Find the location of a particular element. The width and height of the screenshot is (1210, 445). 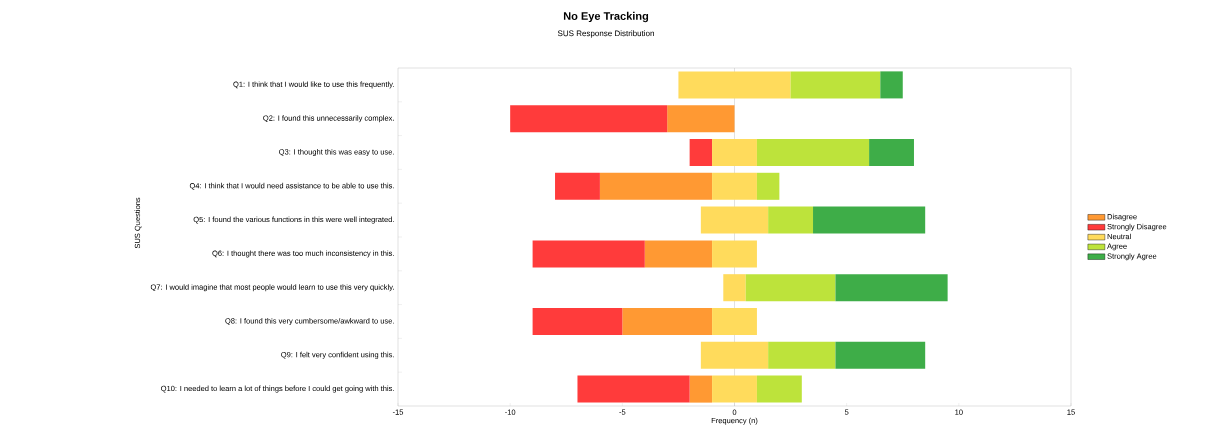

chart-subtitle: SUS Response Distribution is located at coordinates (605, 34).